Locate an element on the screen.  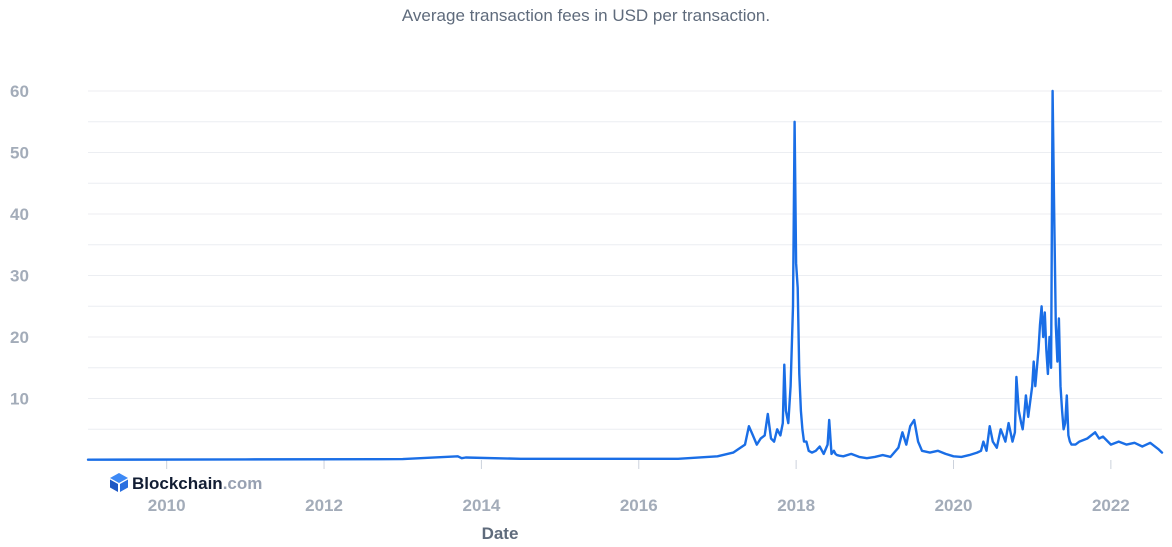
y-tick-label: 30 is located at coordinates (19, 276).